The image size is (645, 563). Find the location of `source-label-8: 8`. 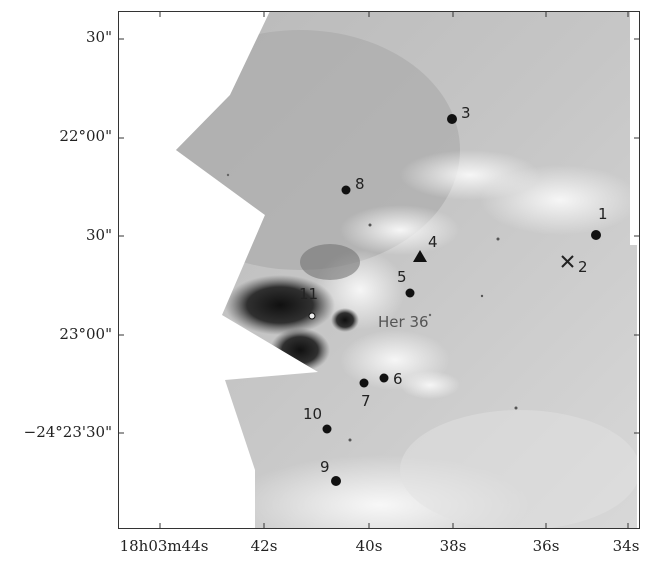

source-label-8: 8 is located at coordinates (360, 184).